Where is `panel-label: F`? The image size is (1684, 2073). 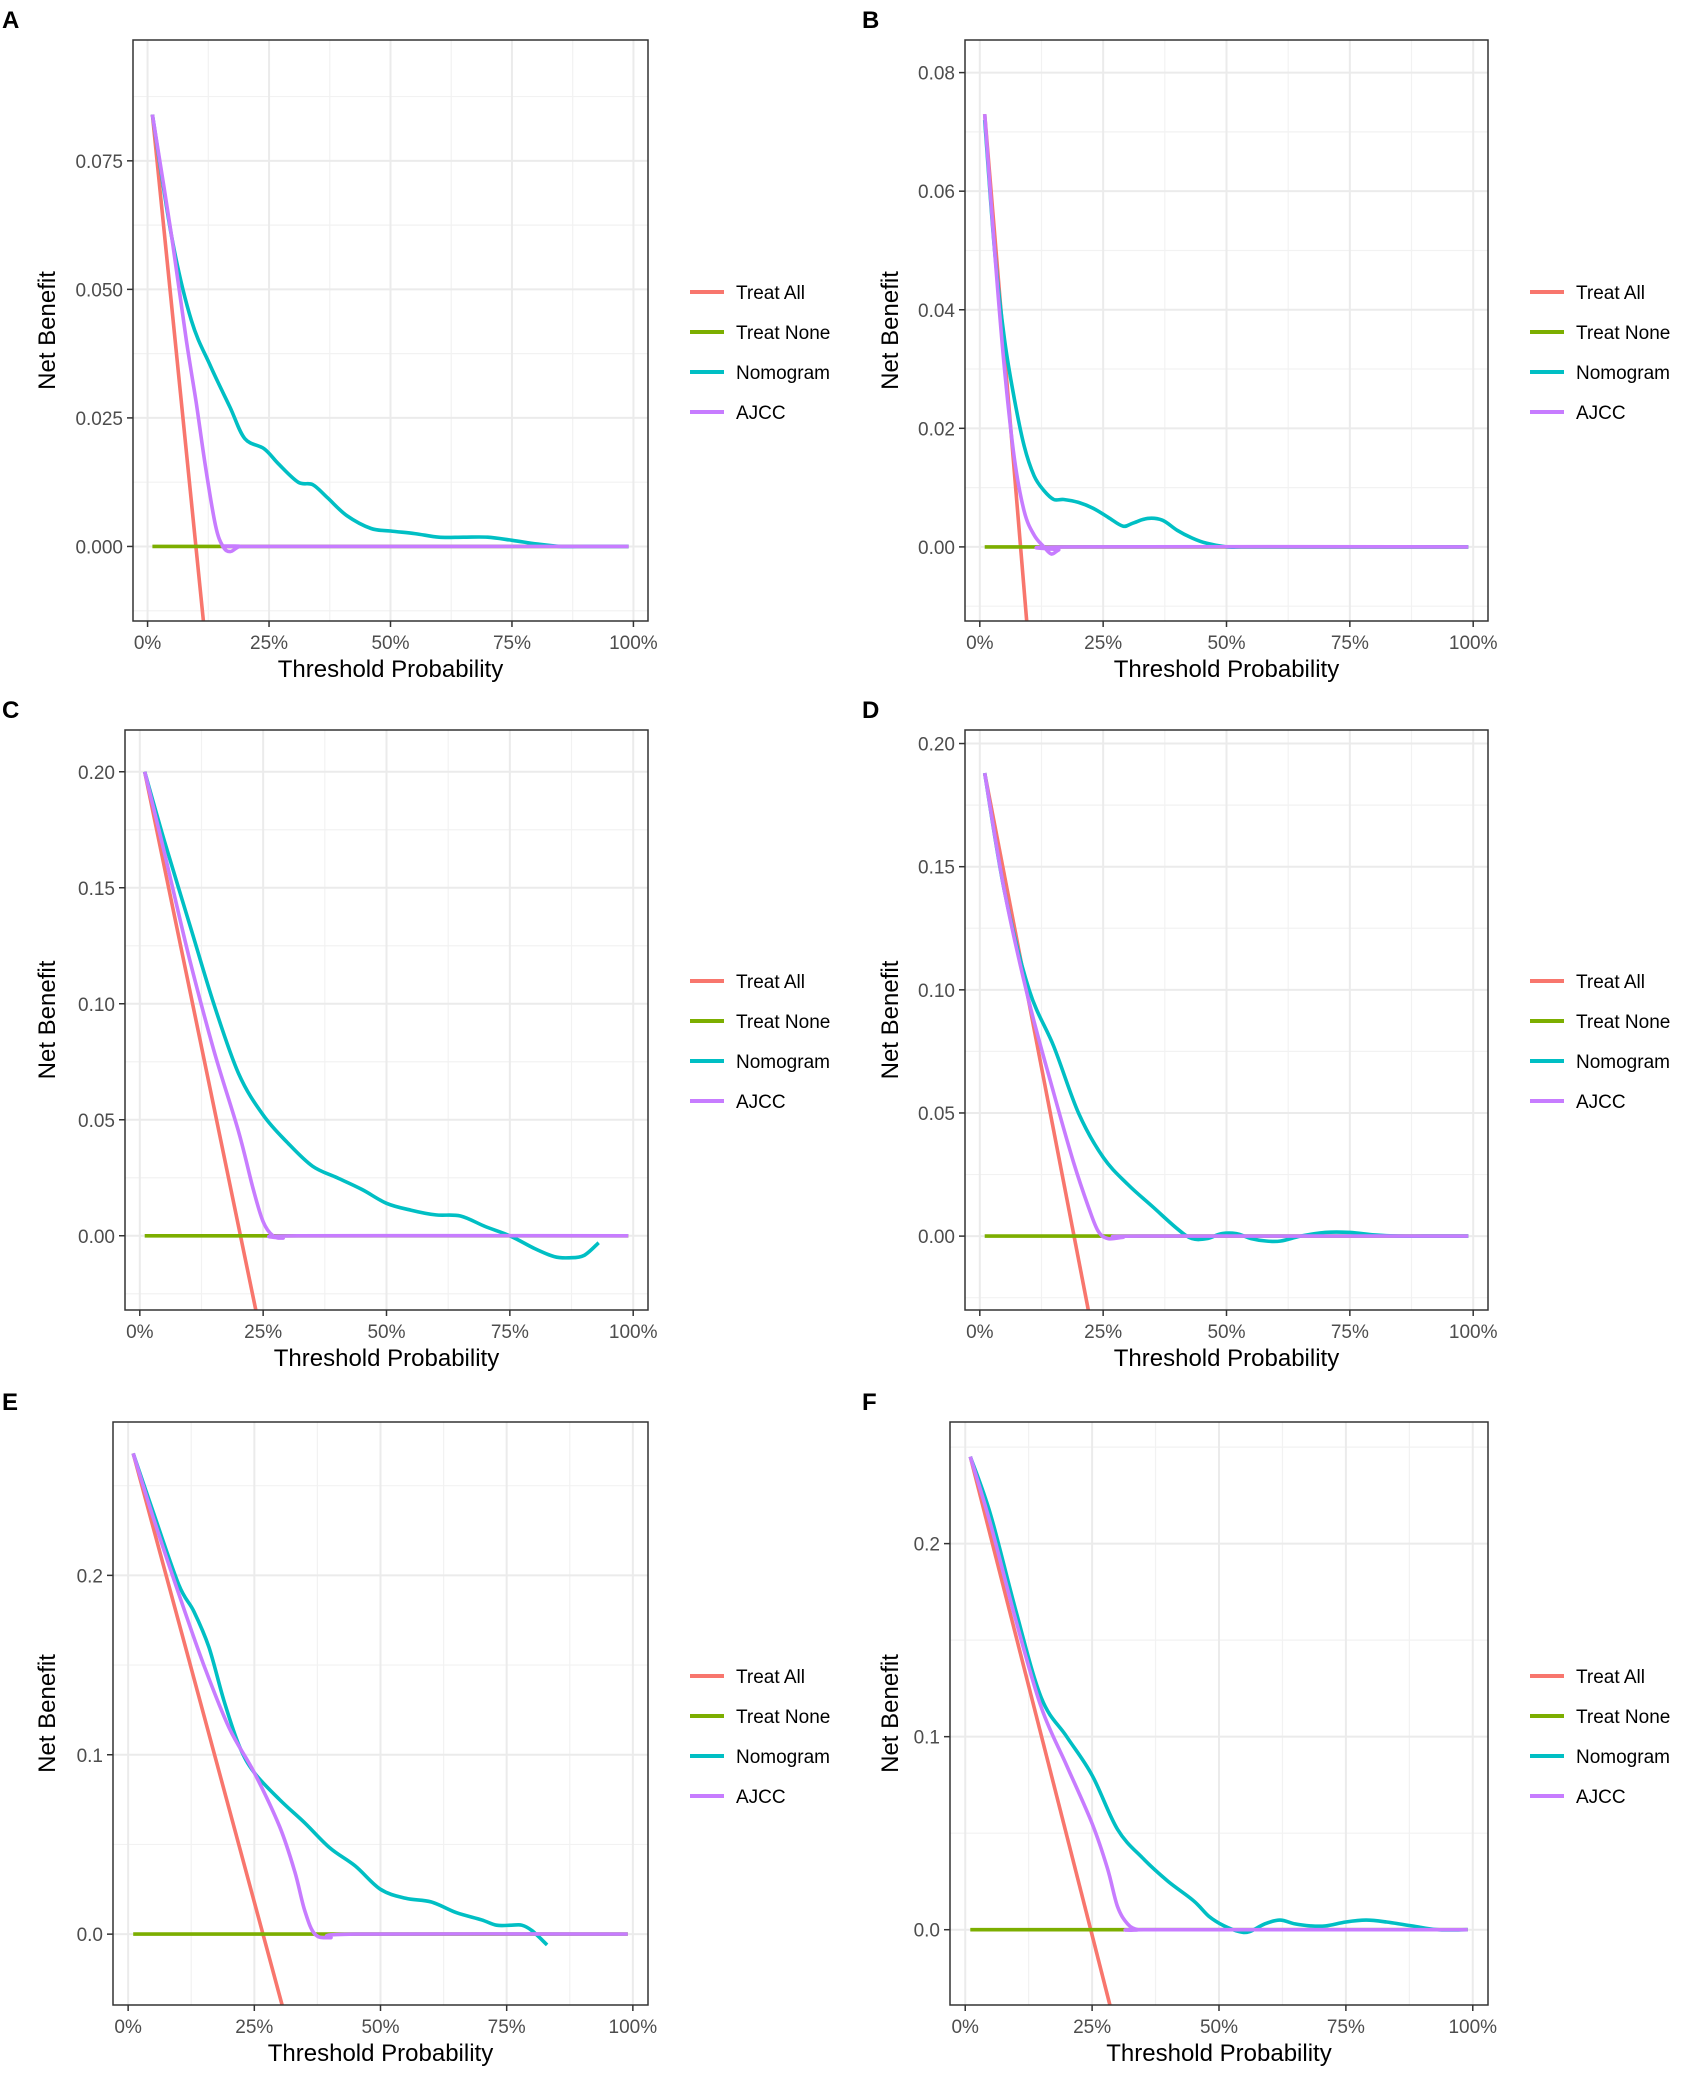 panel-label: F is located at coordinates (869, 1402).